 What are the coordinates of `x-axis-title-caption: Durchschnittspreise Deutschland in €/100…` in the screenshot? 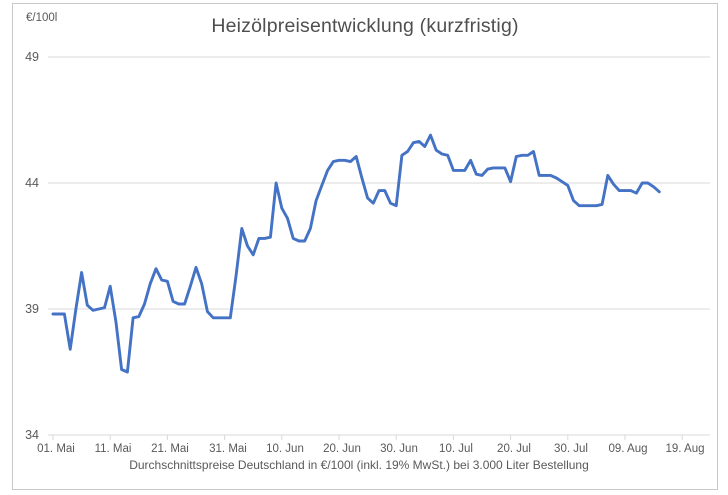 It's located at (359, 465).